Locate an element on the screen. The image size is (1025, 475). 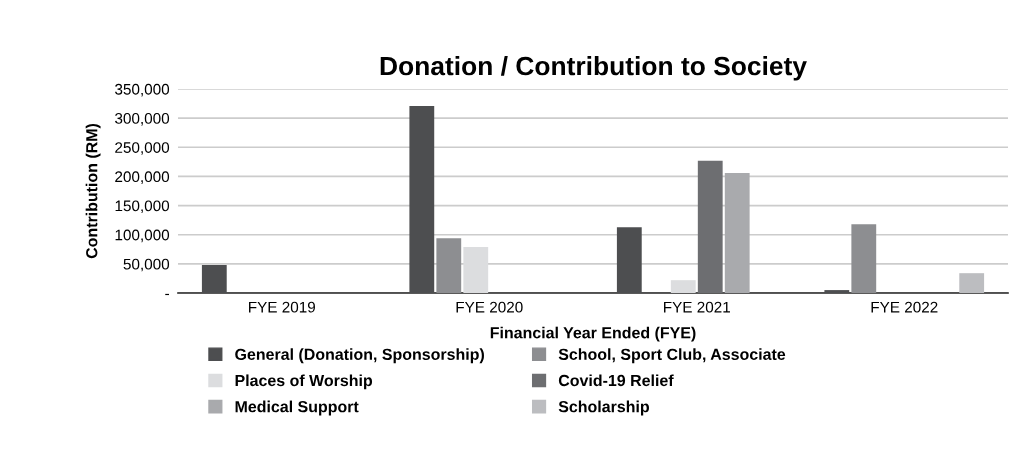
x-axis-title: Financial Year Ended (FYE) is located at coordinates (593, 334).